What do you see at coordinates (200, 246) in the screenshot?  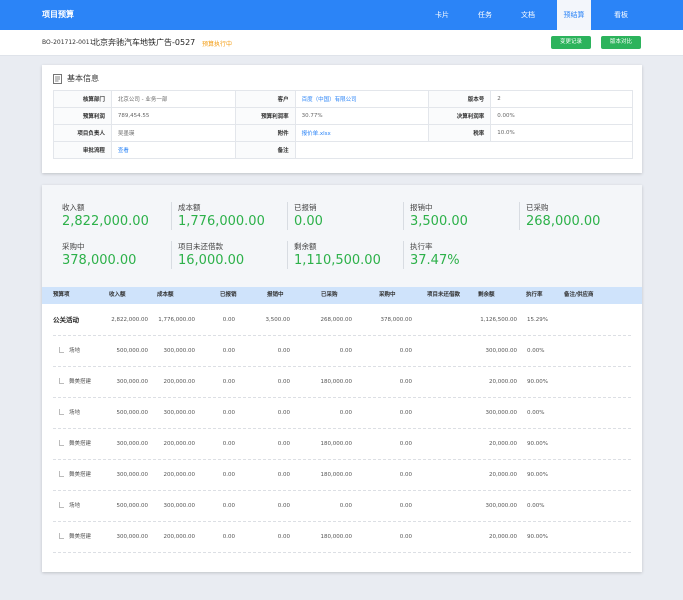 I see `stat-label: 项目未还借款` at bounding box center [200, 246].